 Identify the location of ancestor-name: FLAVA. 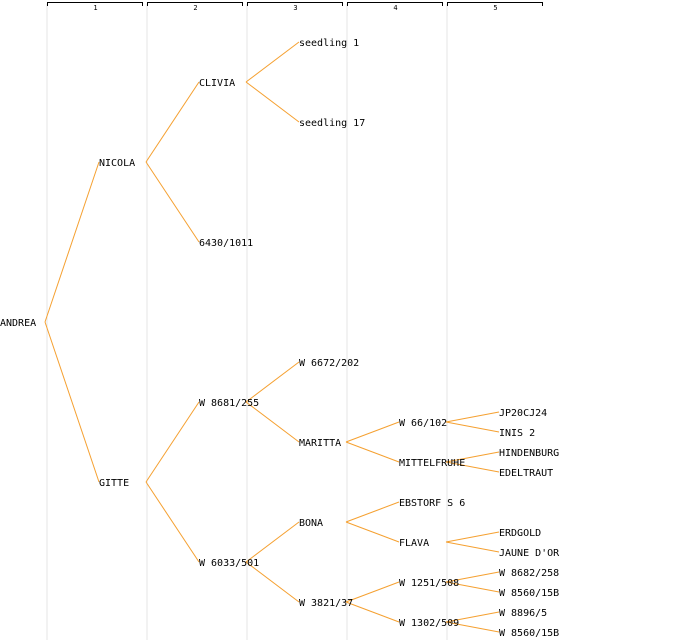
(414, 543).